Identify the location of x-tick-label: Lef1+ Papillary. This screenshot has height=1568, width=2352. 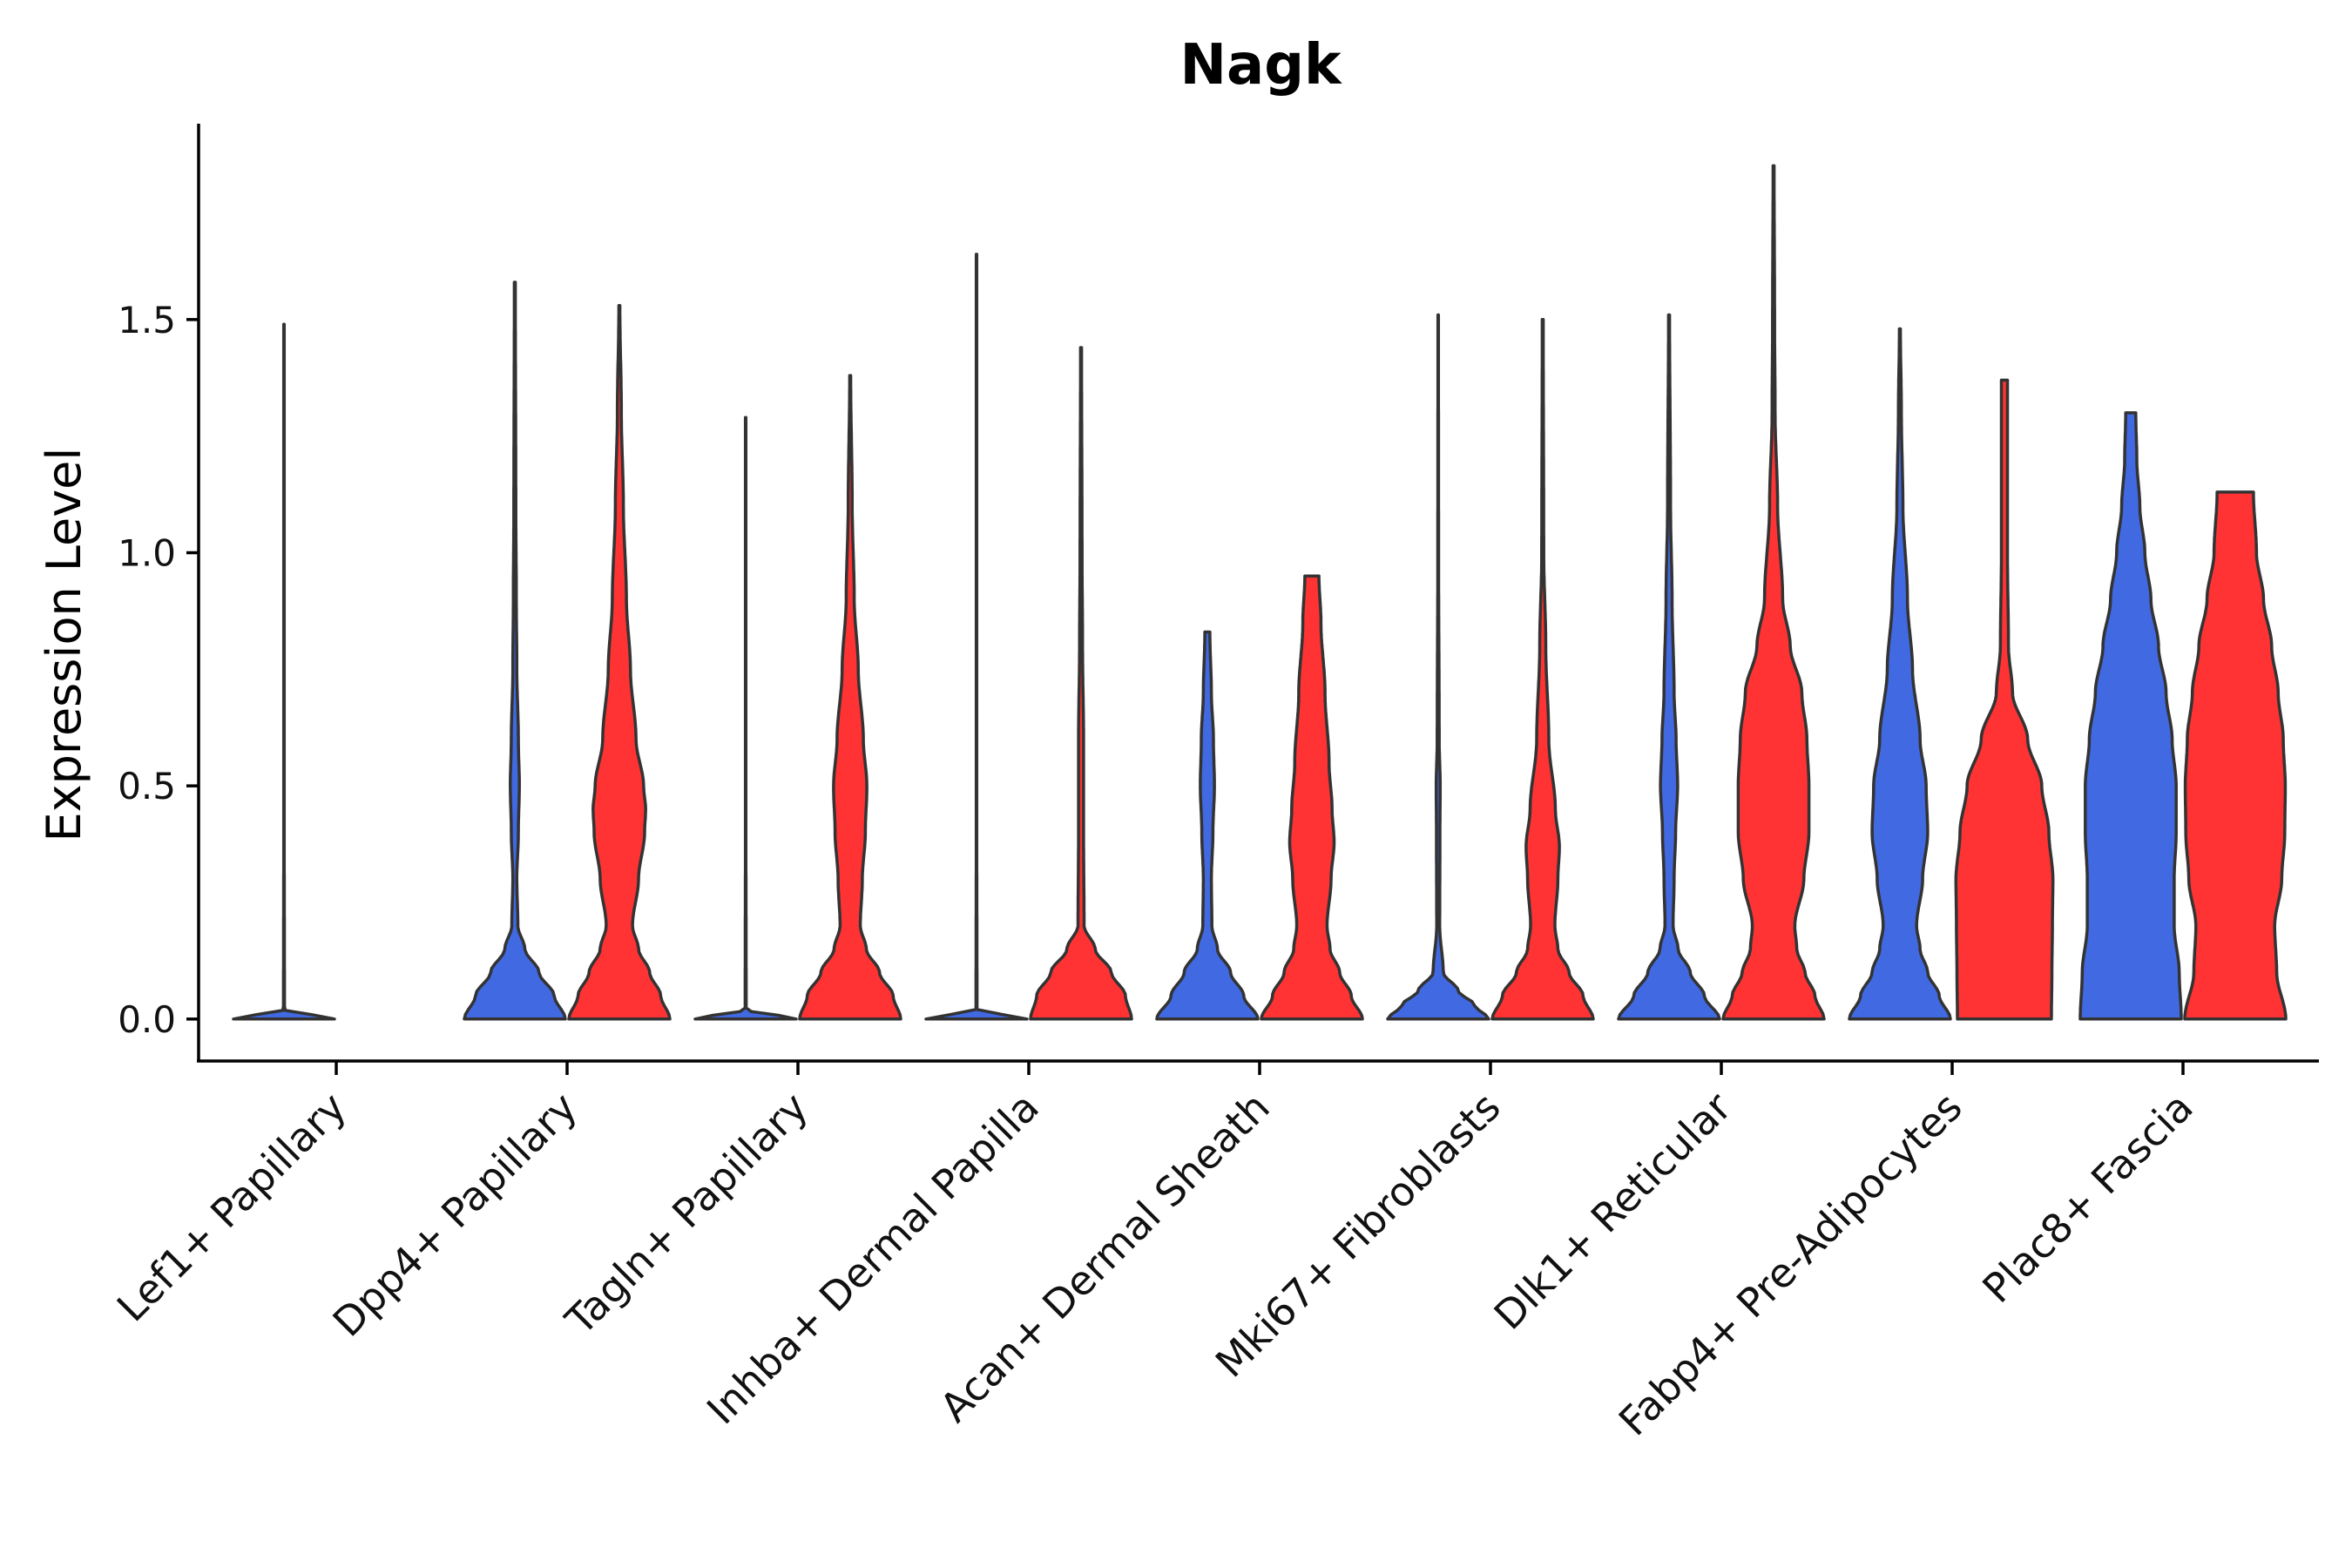
(231, 1207).